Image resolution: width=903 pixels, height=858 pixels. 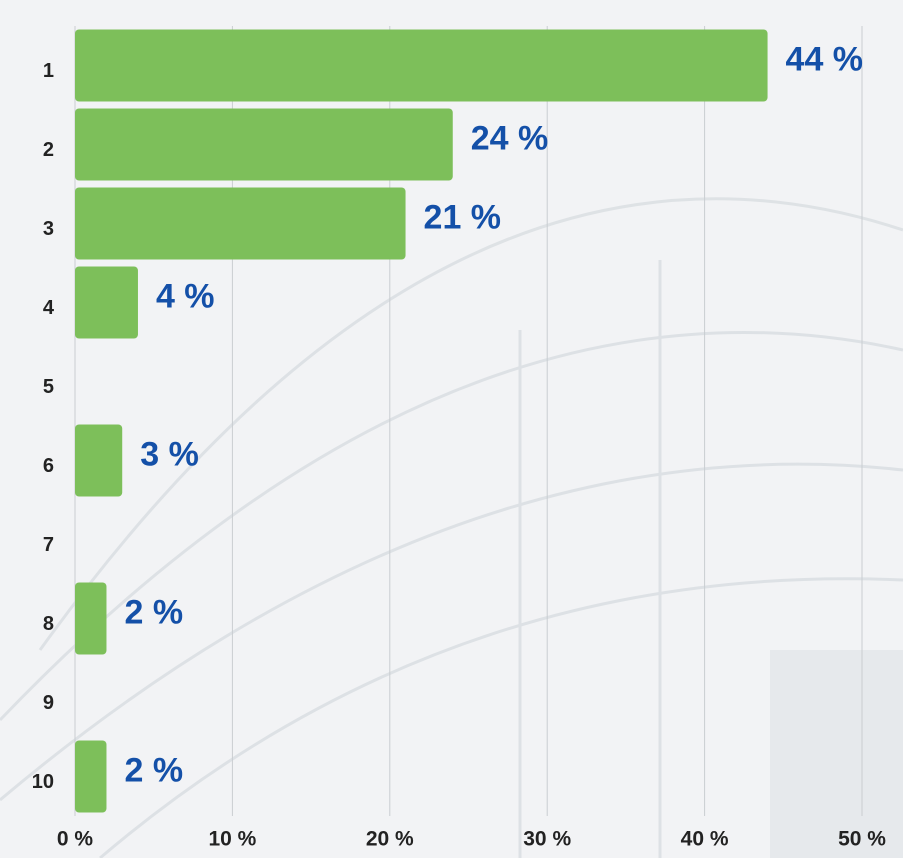 I want to click on x-tick-label: 40 %, so click(x=705, y=839).